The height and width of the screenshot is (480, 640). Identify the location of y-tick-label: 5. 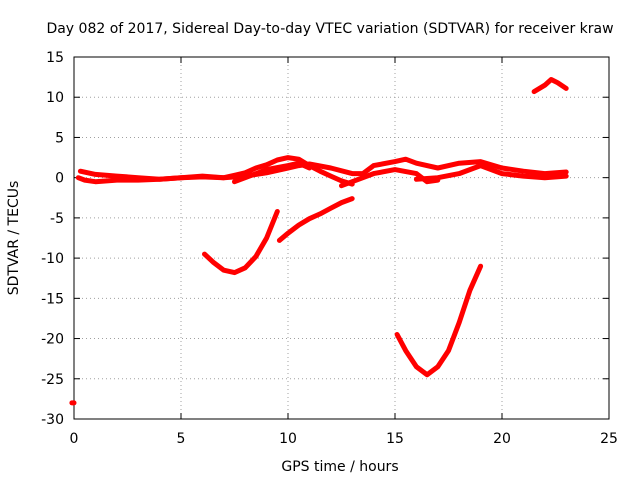
(59, 138).